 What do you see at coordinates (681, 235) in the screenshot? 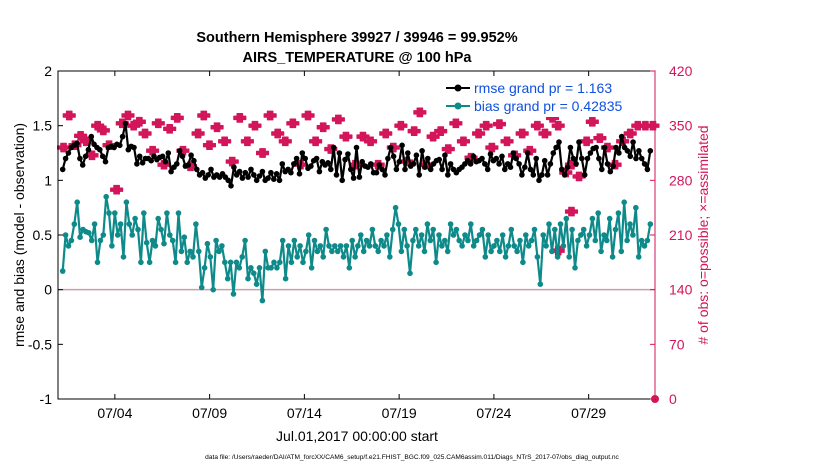
I see `y2-tick-label: 210` at bounding box center [681, 235].